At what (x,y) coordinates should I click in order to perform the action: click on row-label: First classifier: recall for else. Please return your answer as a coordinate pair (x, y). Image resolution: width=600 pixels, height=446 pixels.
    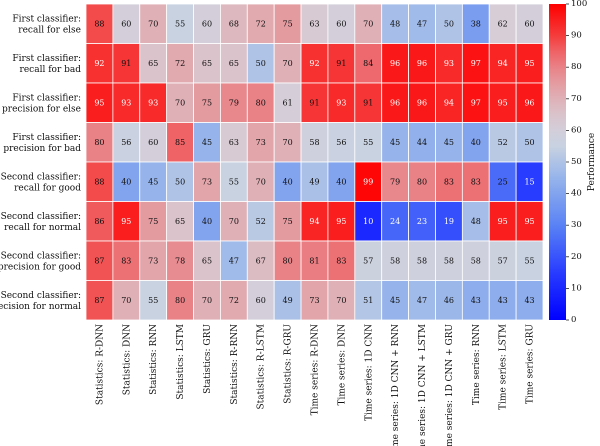
    Looking at the image, I should click on (46, 24).